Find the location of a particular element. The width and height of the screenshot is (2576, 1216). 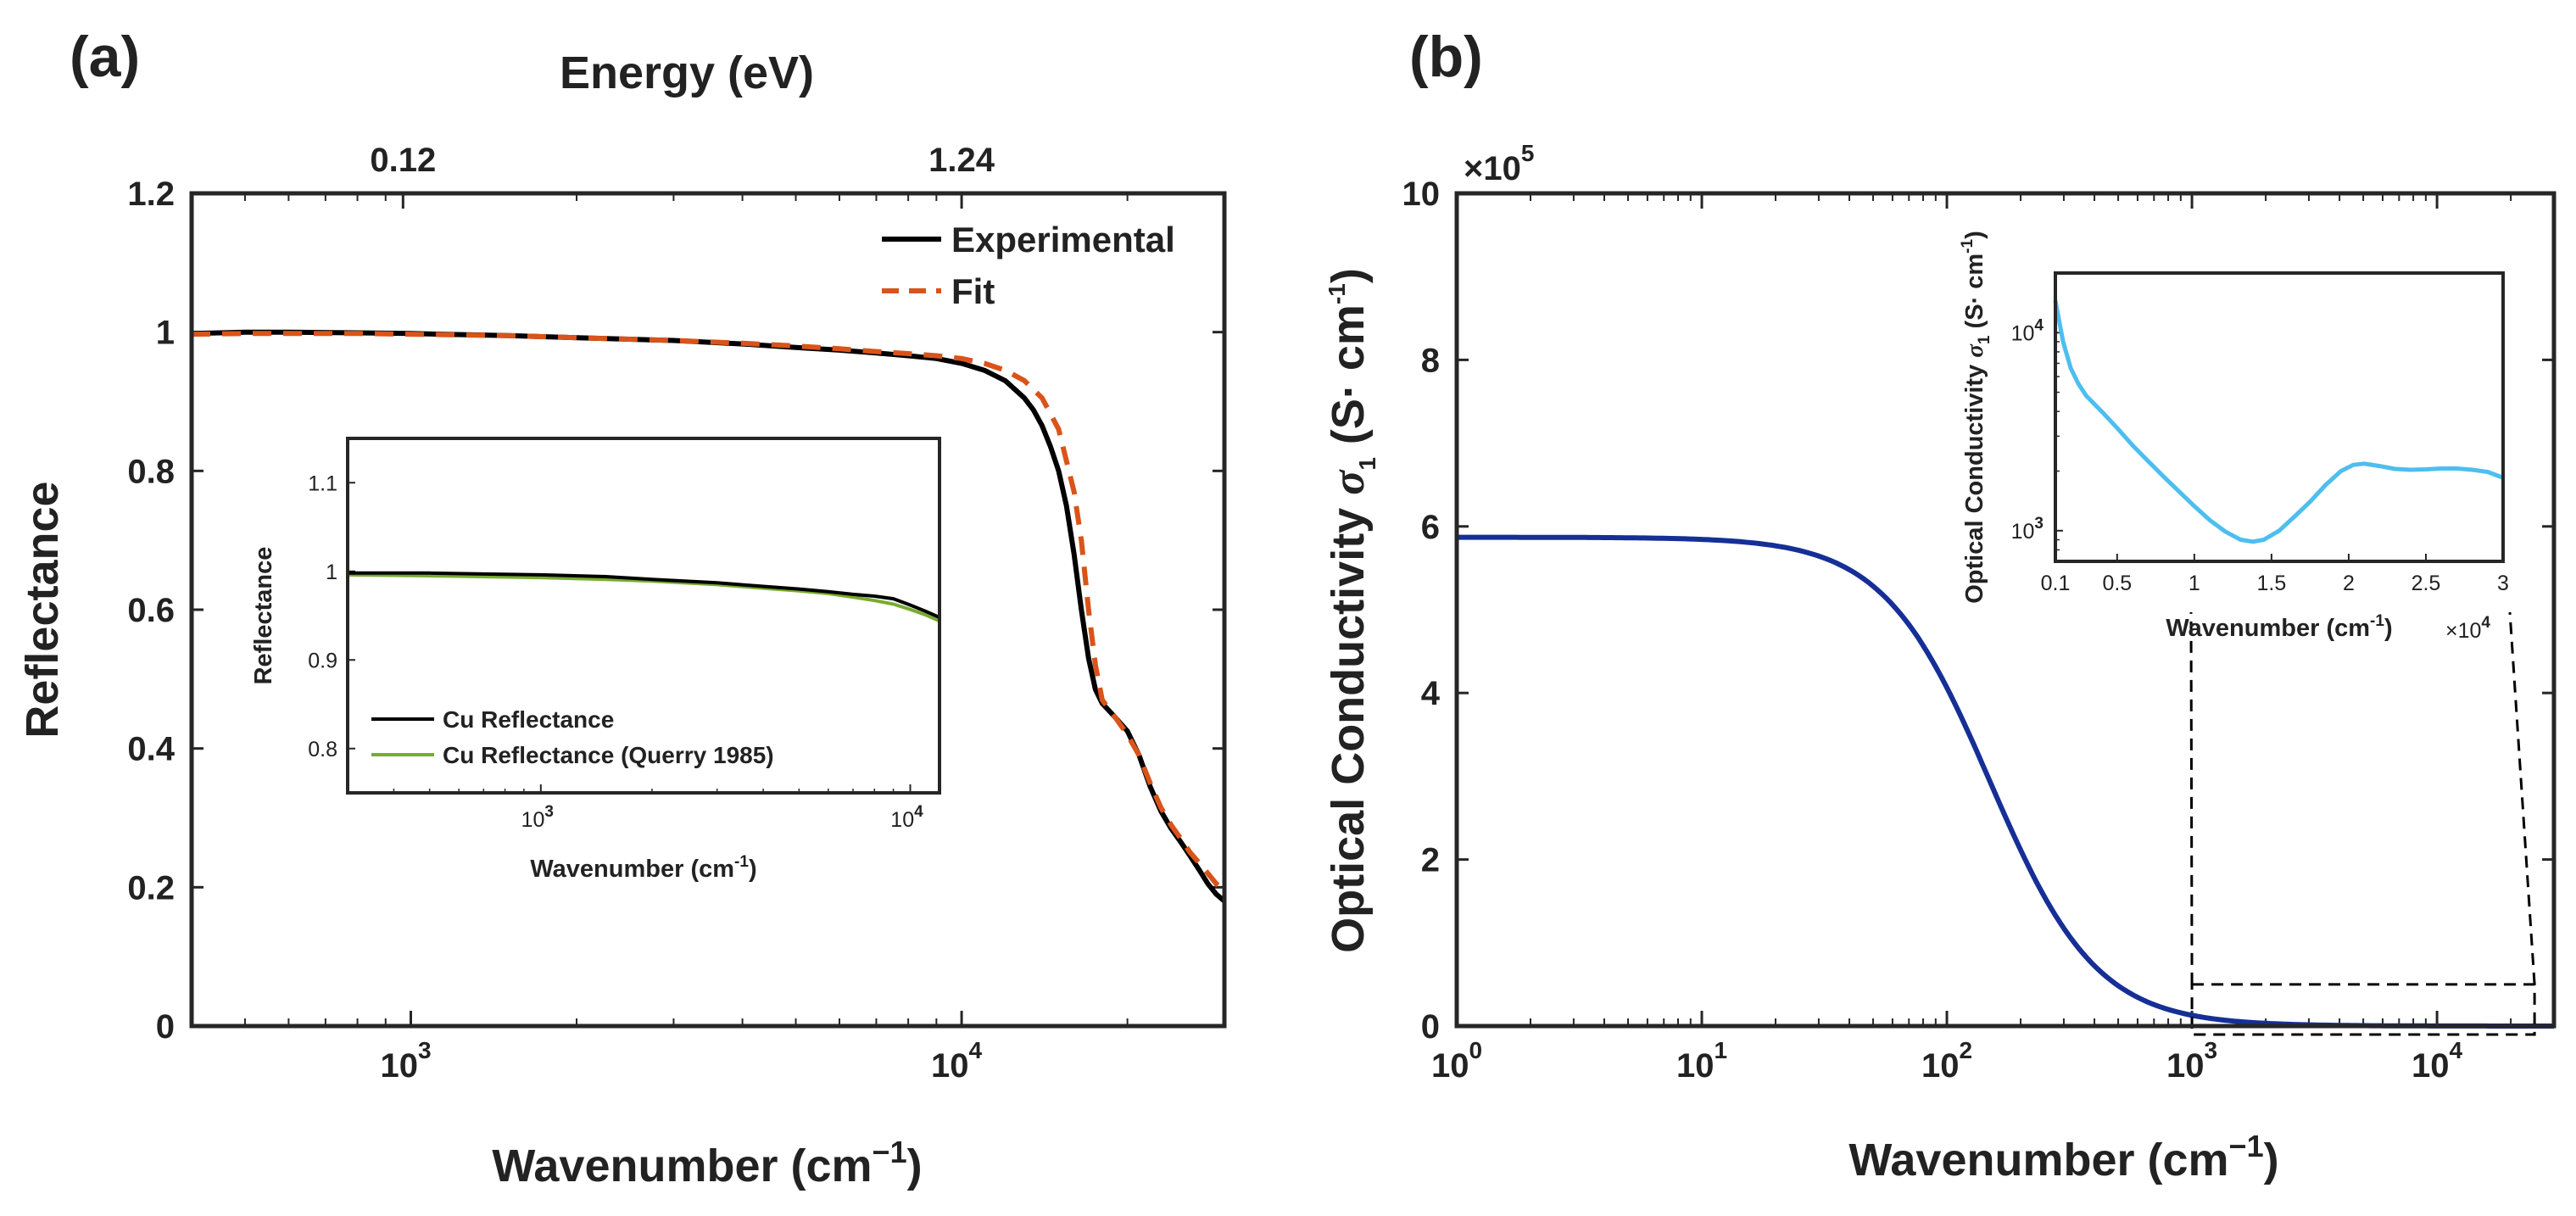

panel-a-inset-y-label: Reflectance is located at coordinates (263, 616).